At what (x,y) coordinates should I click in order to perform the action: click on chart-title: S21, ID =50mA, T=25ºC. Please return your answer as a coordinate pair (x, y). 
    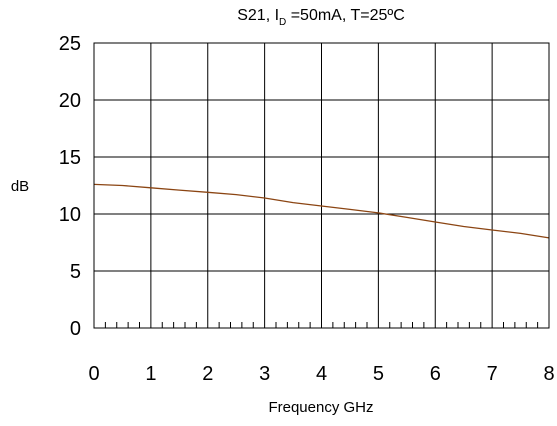
    Looking at the image, I should click on (321, 17).